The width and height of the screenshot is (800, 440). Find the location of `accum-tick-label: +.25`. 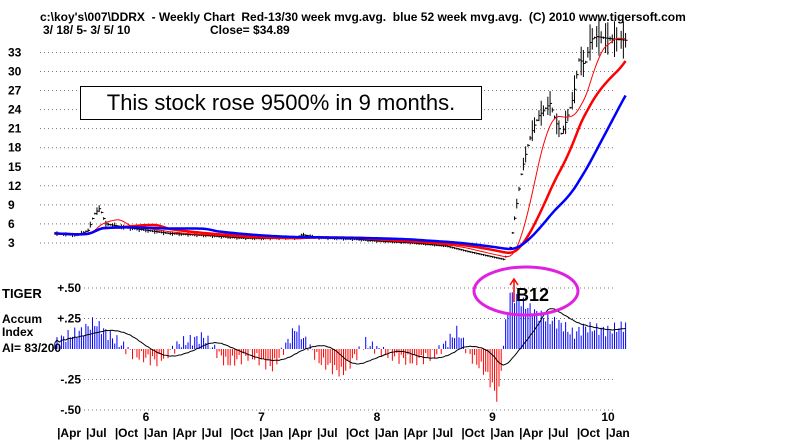

accum-tick-label: +.25 is located at coordinates (69, 319).